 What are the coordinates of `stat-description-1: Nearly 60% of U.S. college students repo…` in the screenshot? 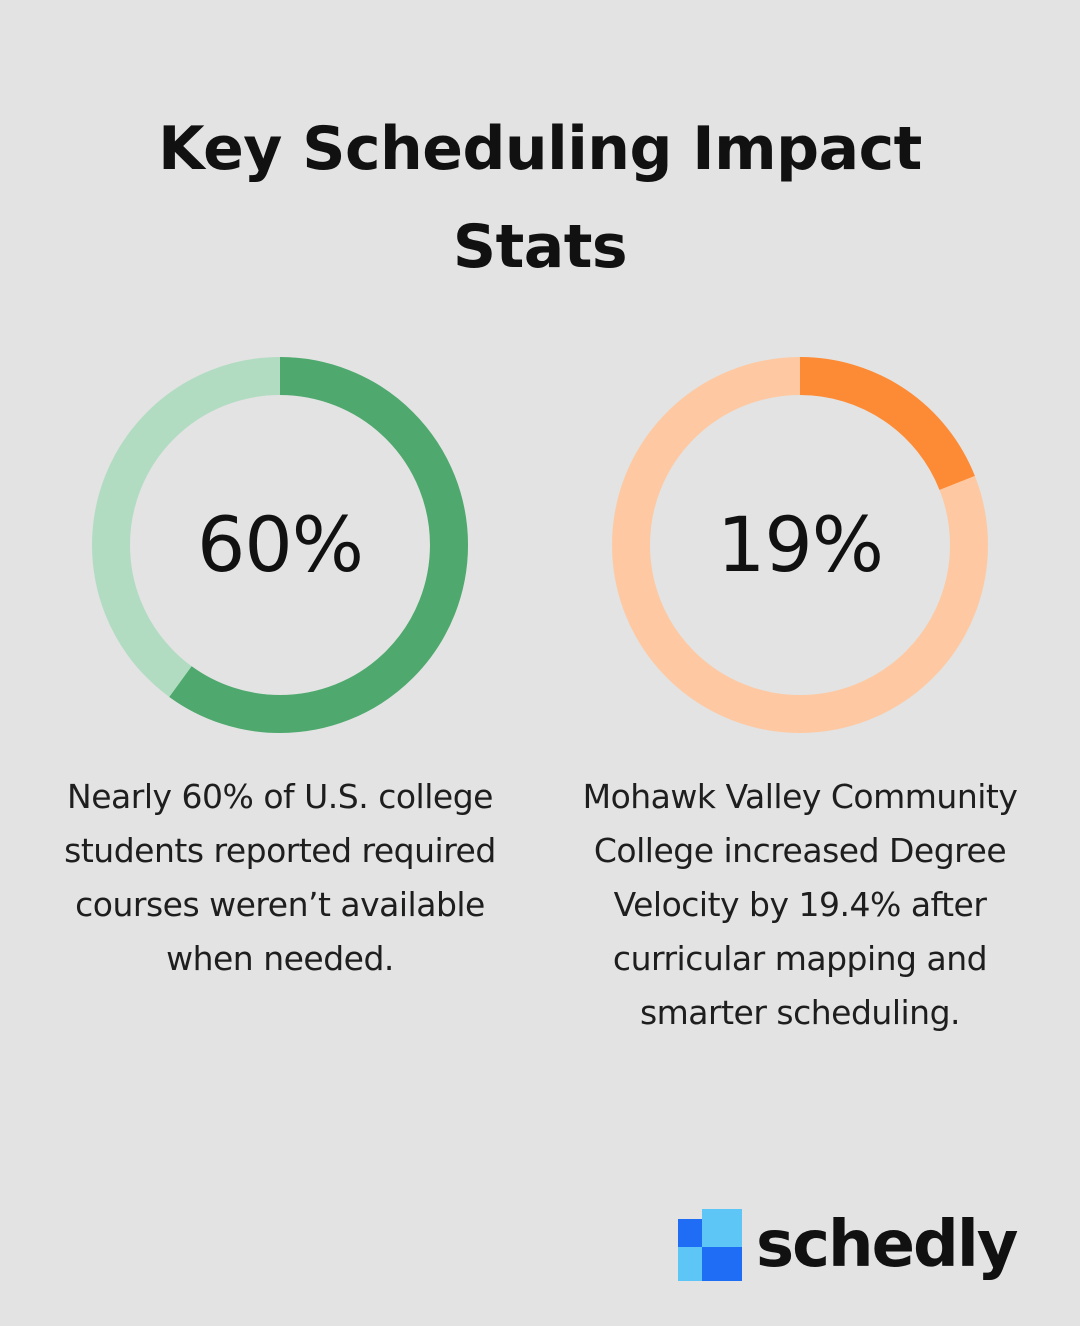 It's located at (280, 877).